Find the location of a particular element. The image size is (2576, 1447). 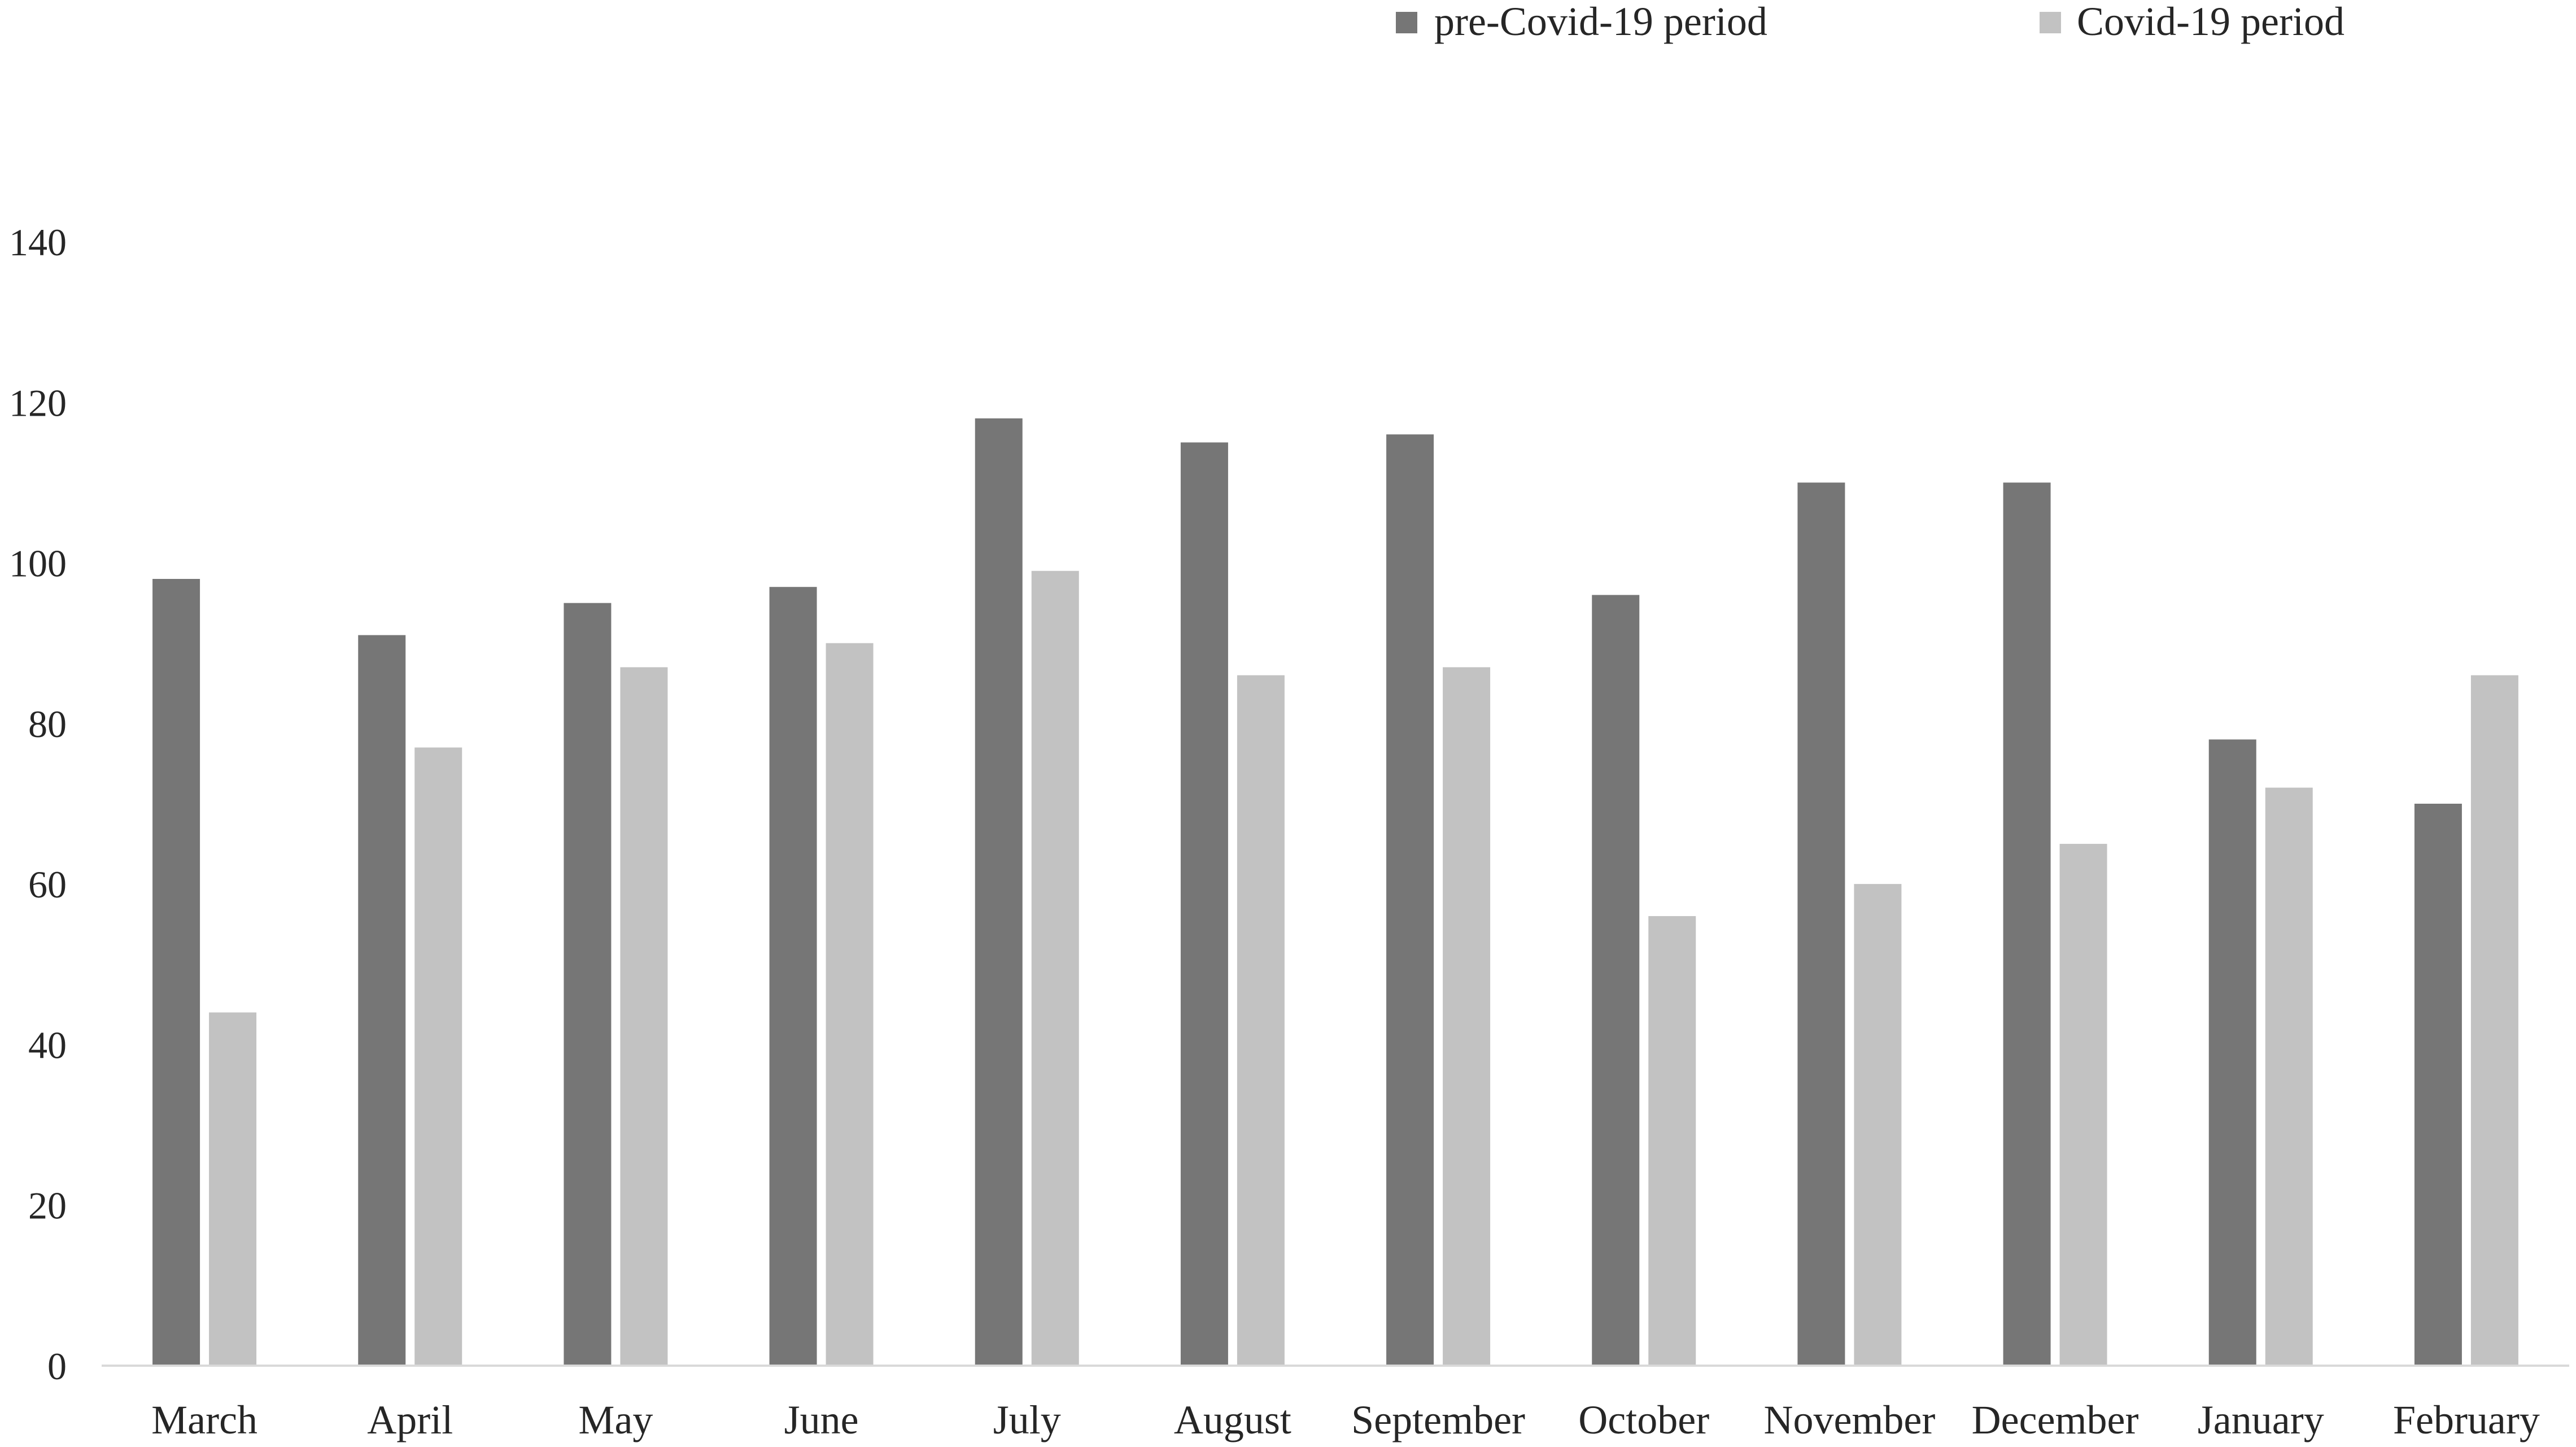

legend: pre-Covid-19 period Covid-19 period is located at coordinates (1870, 22).